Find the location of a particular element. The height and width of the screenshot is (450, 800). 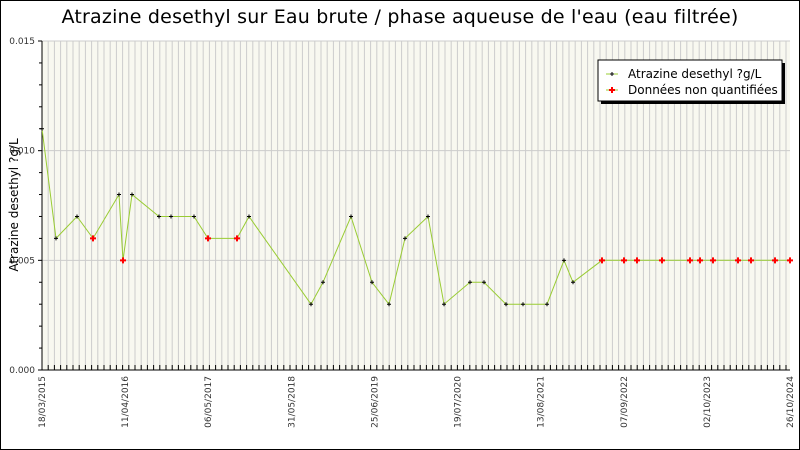

x-tick-label: 19/07/2020 is located at coordinates (459, 402).